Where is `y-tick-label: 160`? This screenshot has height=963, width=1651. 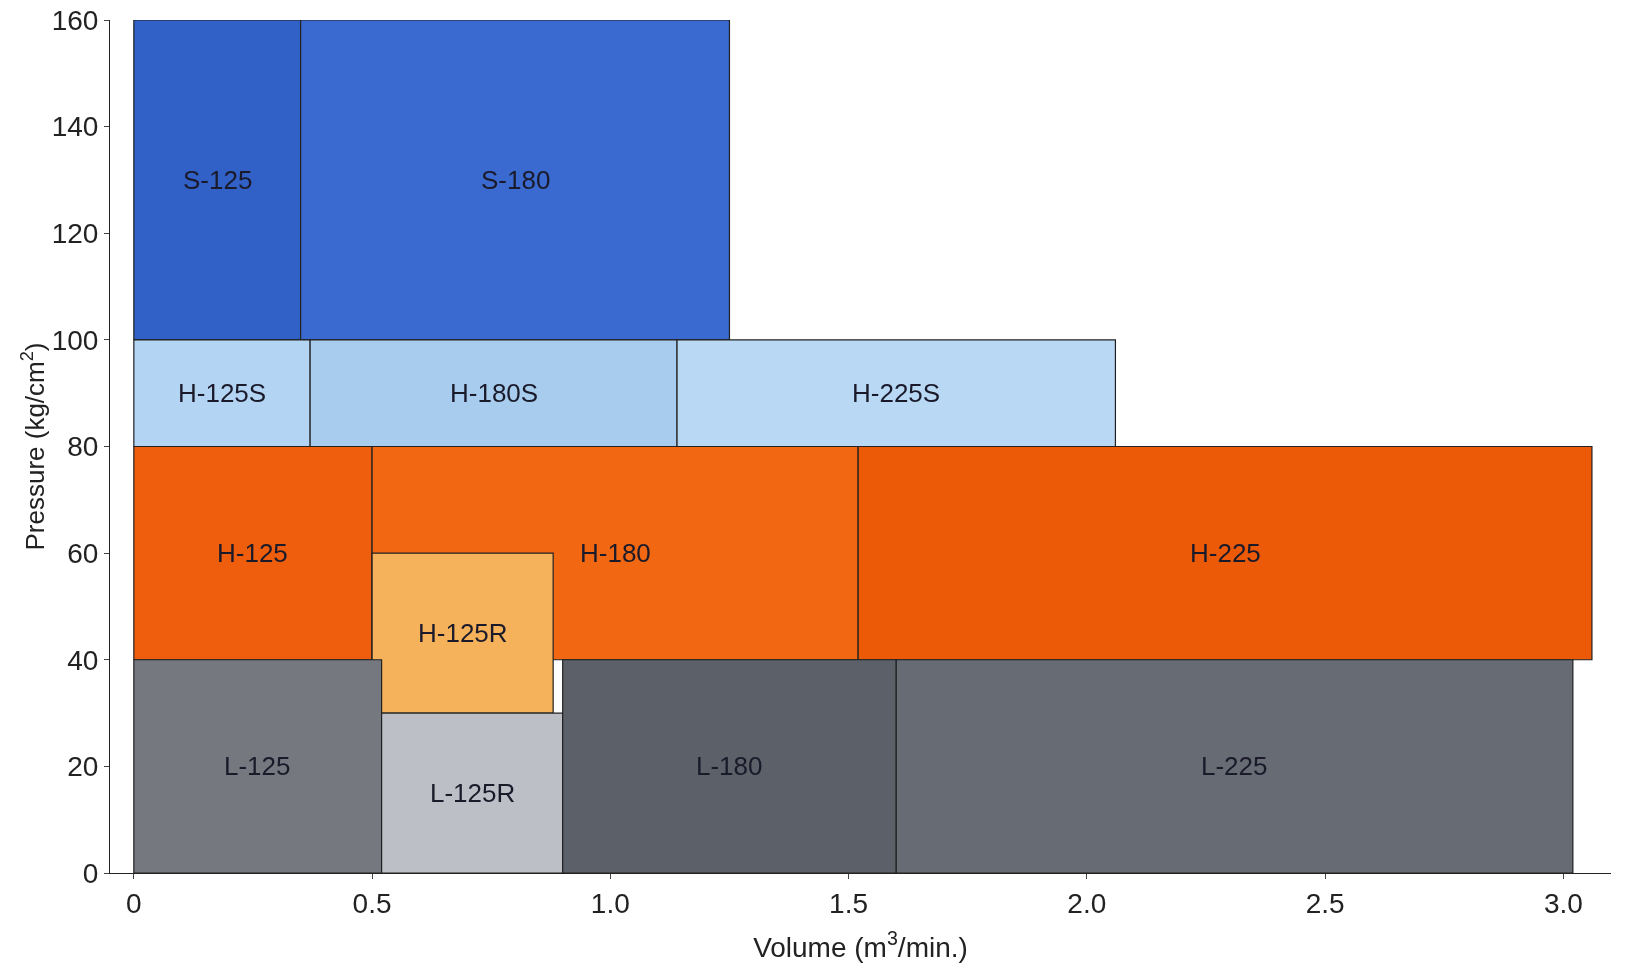
y-tick-label: 160 is located at coordinates (75, 20).